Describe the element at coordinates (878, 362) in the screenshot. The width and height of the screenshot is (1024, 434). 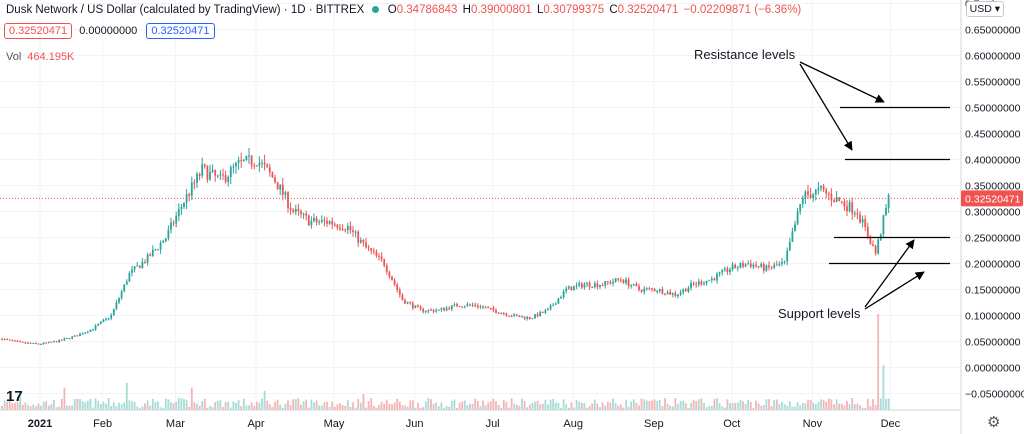
I see `volume-spike` at that location.